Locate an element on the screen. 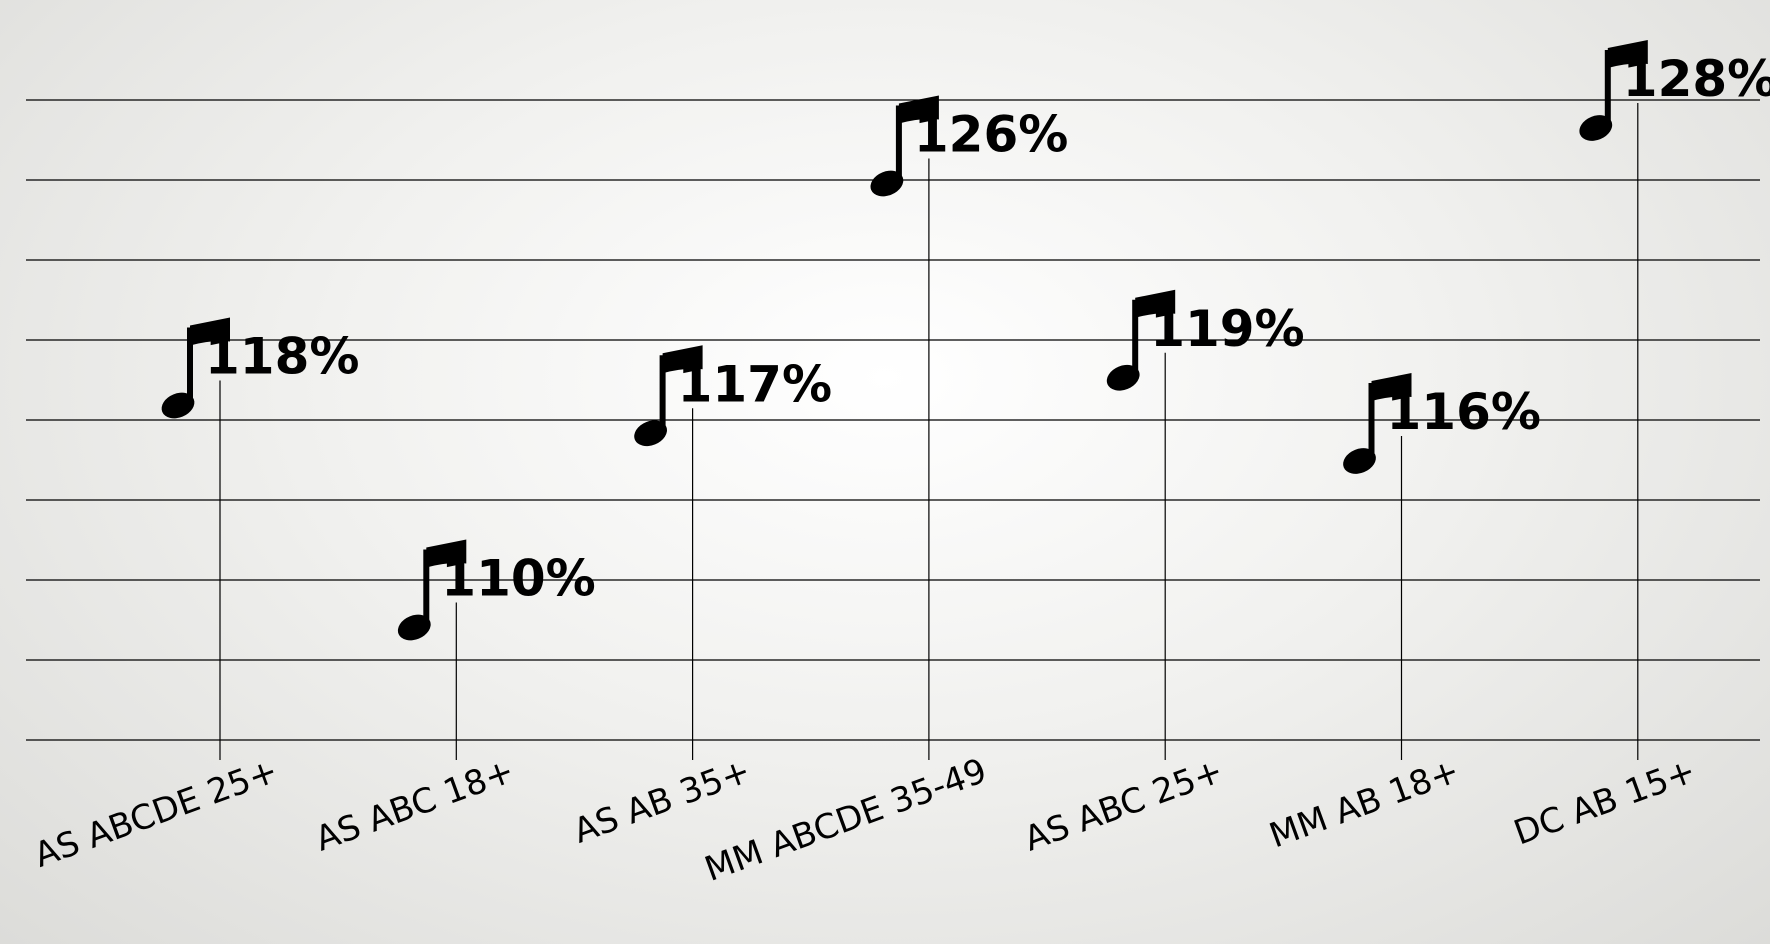 Image resolution: width=1770 pixels, height=944 pixels. category-label: DC AB 15+ is located at coordinates (1605, 802).